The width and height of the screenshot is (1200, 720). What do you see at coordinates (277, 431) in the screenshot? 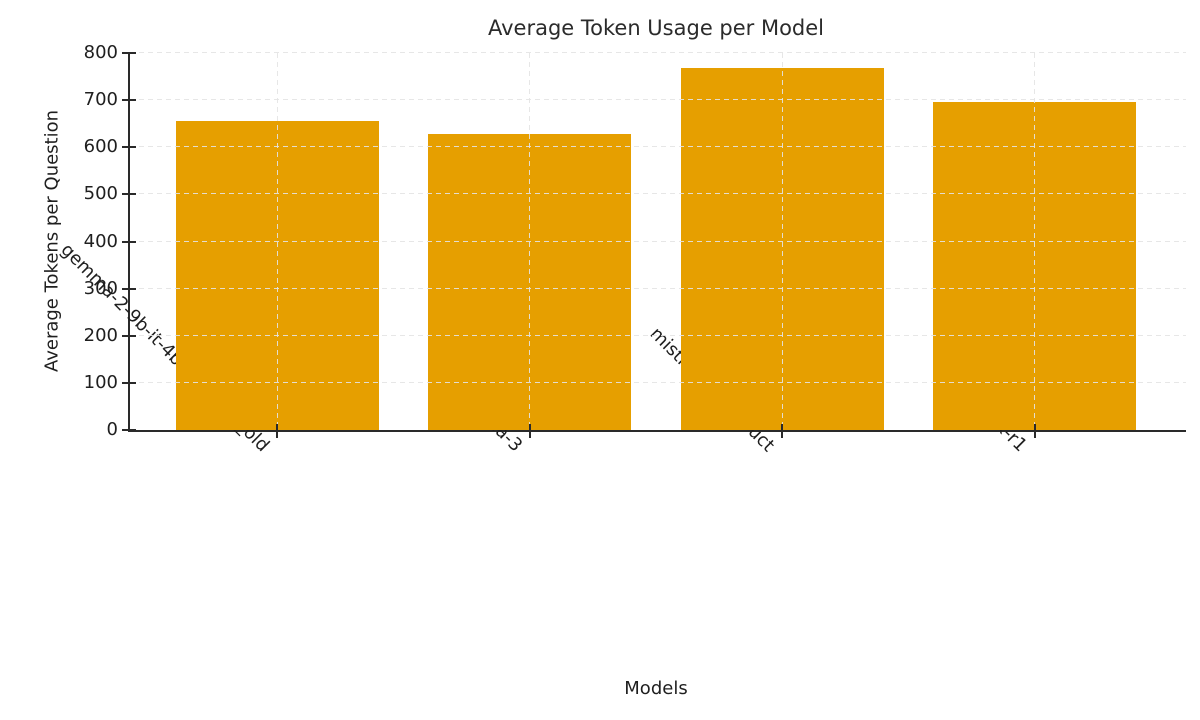
I see `x-tick-mark-gemma-2-9b-it-4bit-unsloth_old` at bounding box center [277, 431].